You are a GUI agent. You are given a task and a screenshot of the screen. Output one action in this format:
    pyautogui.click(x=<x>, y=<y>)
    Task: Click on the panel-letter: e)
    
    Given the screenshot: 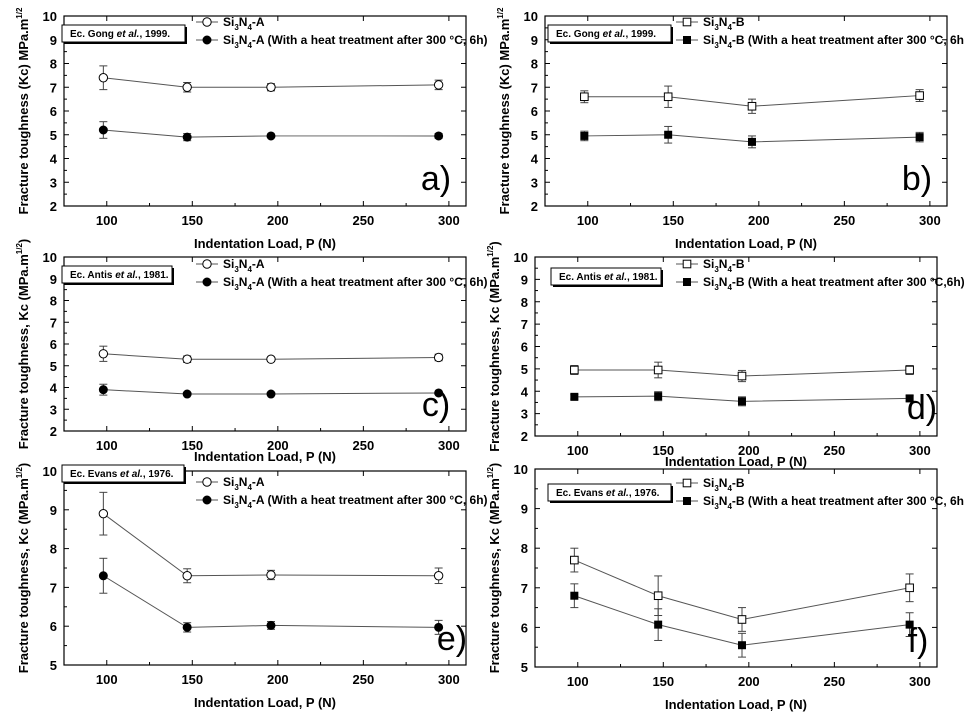 What is the action you would take?
    pyautogui.click(x=452, y=639)
    